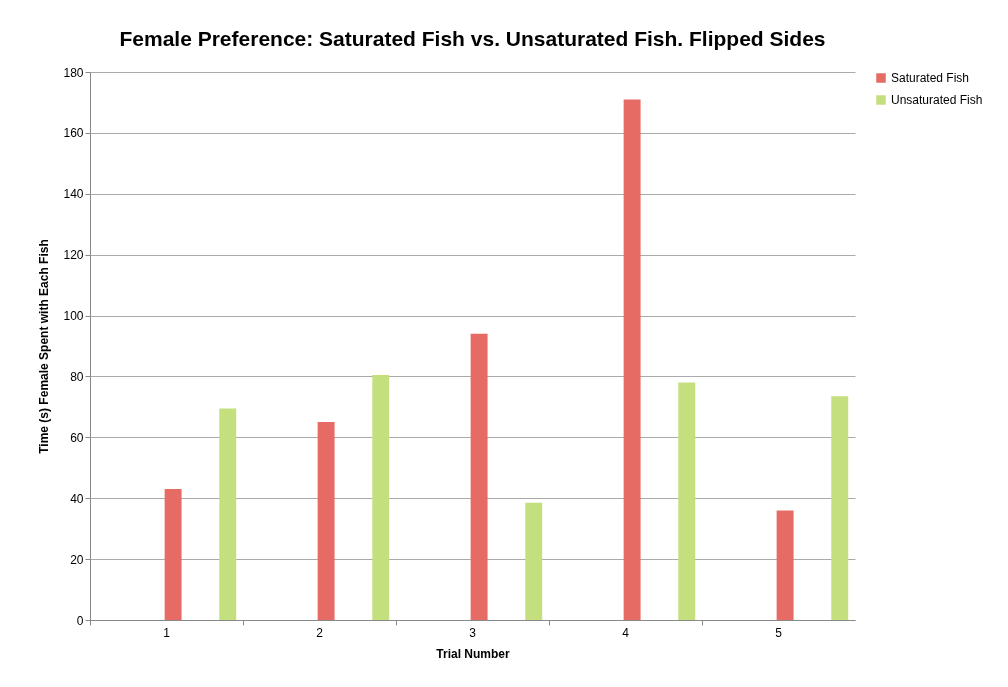 This screenshot has height=687, width=1008. I want to click on y-tick-label: 160, so click(73, 133).